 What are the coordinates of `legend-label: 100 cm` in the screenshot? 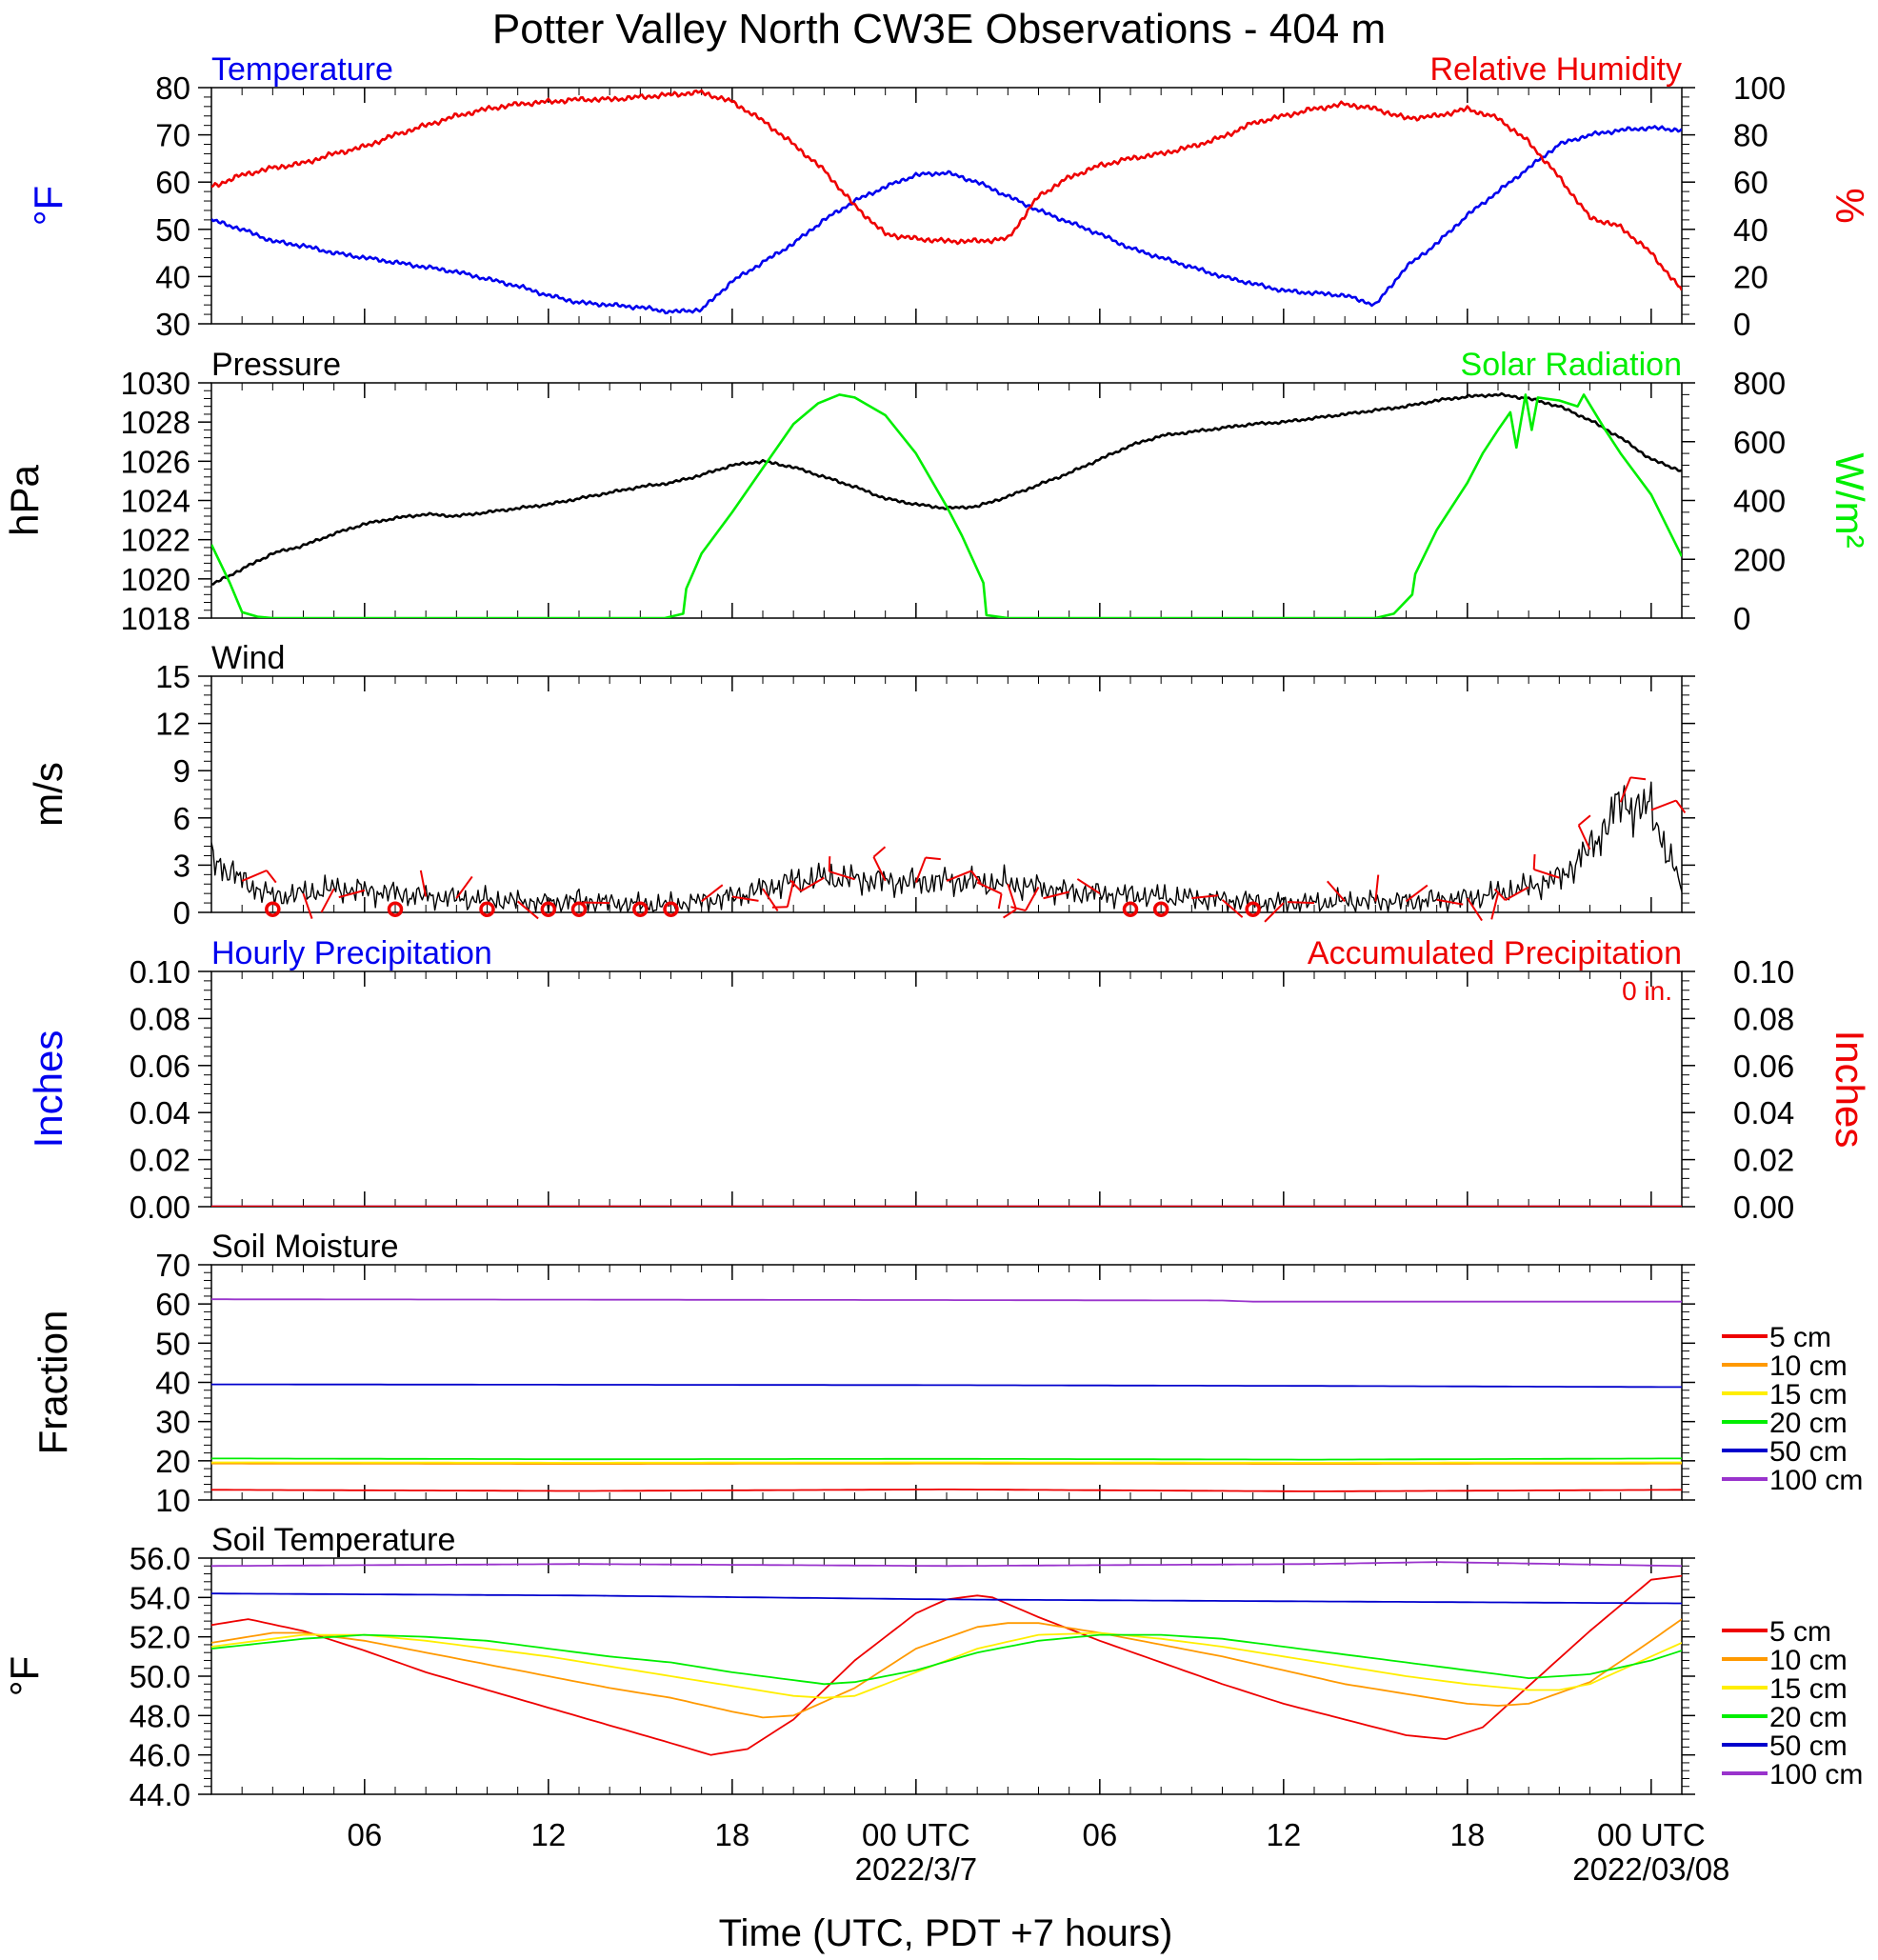 It's located at (1816, 1480).